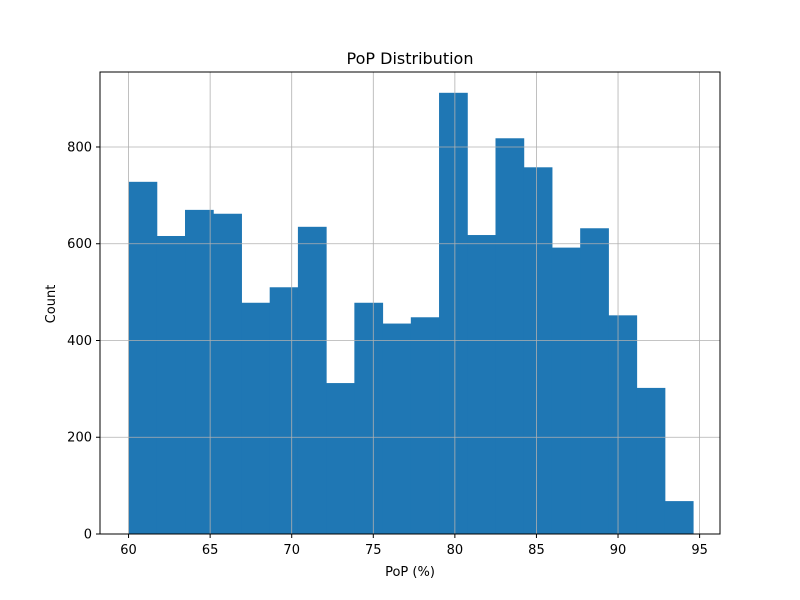  Describe the element at coordinates (410, 572) in the screenshot. I see `x-axis-label: PoP (%)` at that location.